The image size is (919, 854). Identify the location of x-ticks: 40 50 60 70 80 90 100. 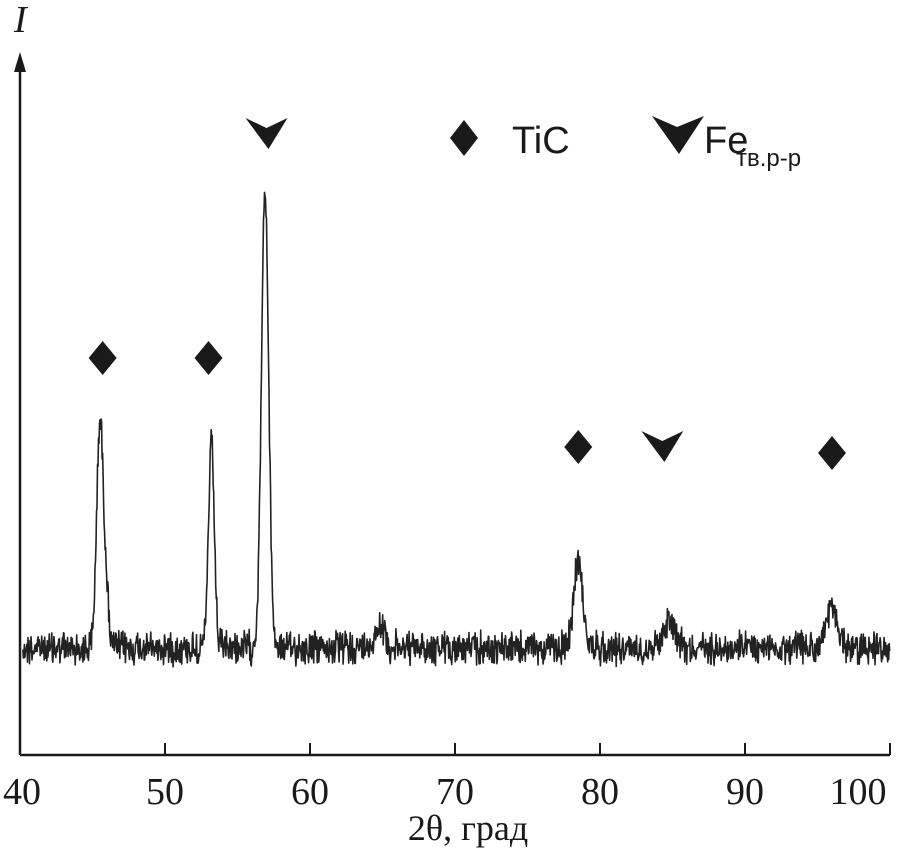
(447, 778).